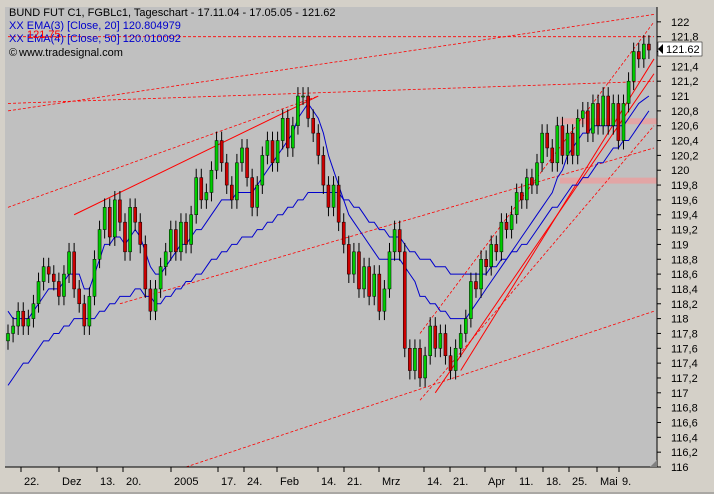 The width and height of the screenshot is (714, 494). I want to click on x-tick-label: Mrz, so click(391, 482).